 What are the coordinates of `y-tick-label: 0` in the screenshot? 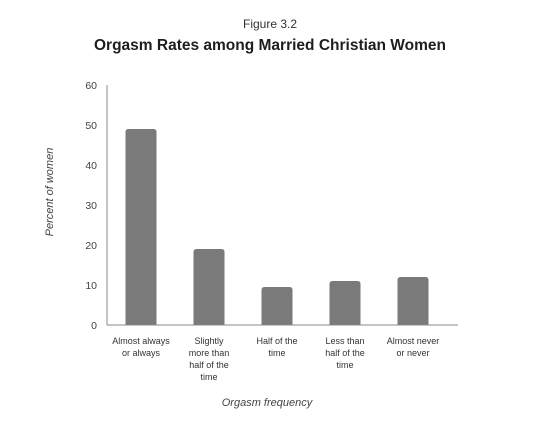 It's located at (94, 326).